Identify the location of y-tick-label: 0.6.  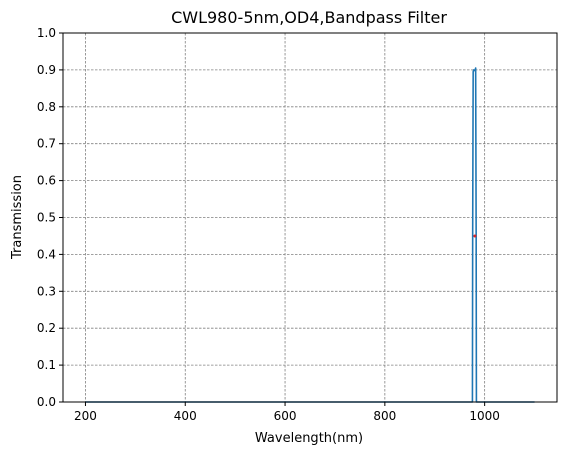
(46, 181).